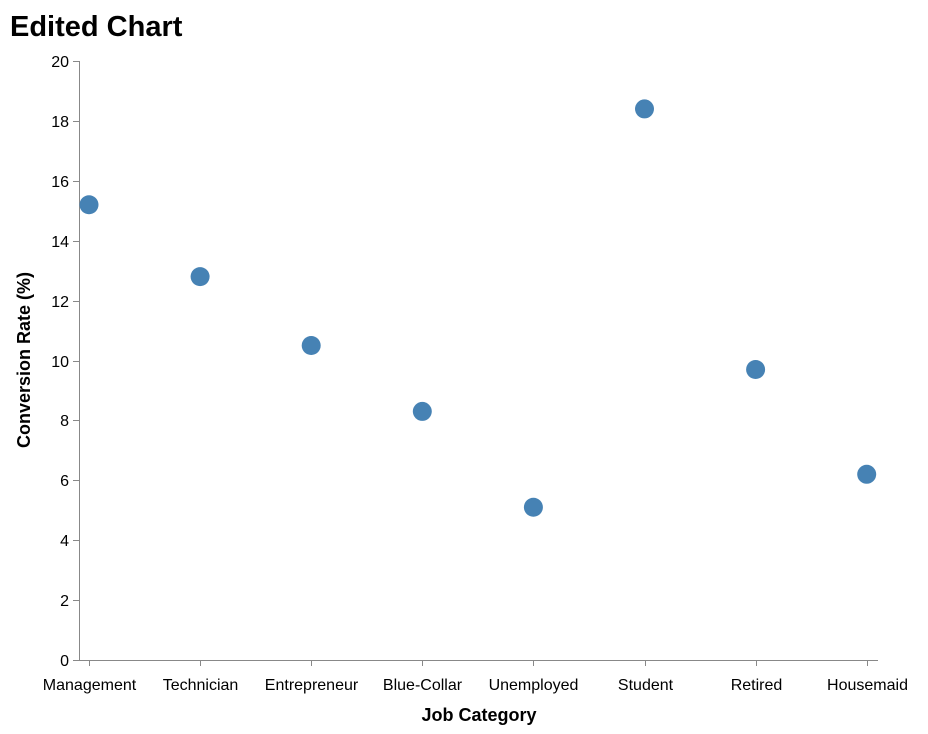 The image size is (928, 734). Describe the element at coordinates (64, 661) in the screenshot. I see `y-tick-label: 0` at that location.